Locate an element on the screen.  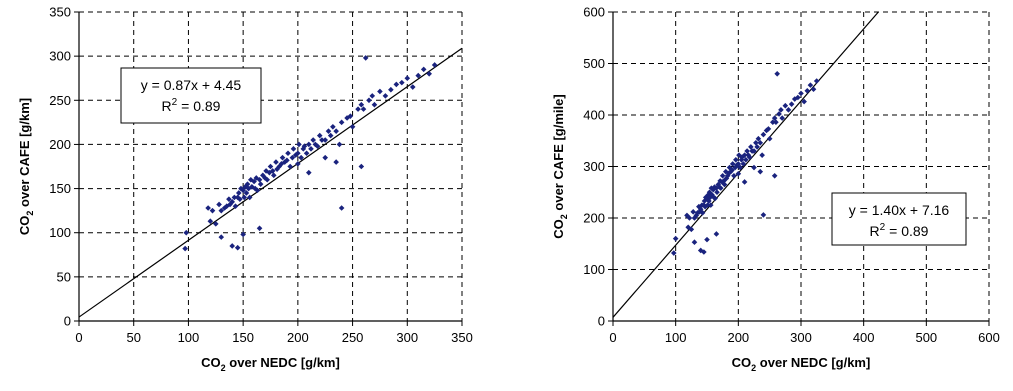
x-tick-label: 100 is located at coordinates (189, 337).